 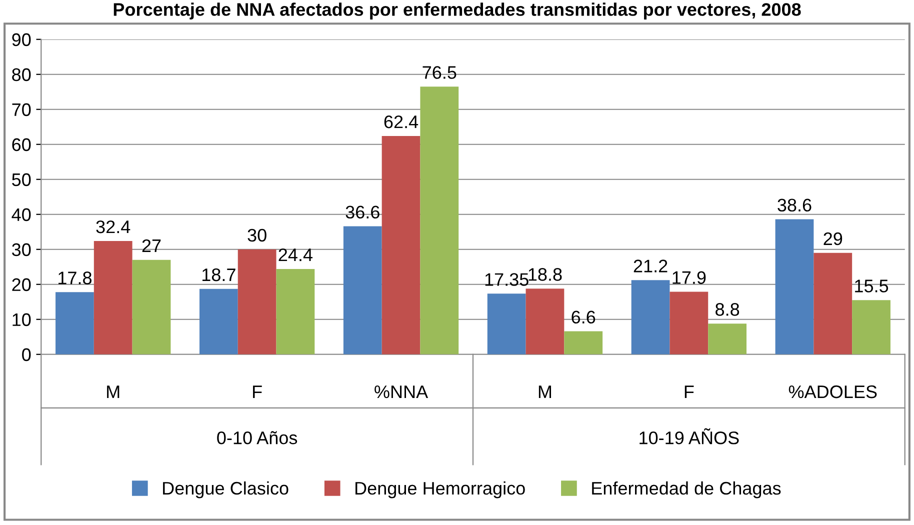 I want to click on data-label: 8.8, so click(x=728, y=309).